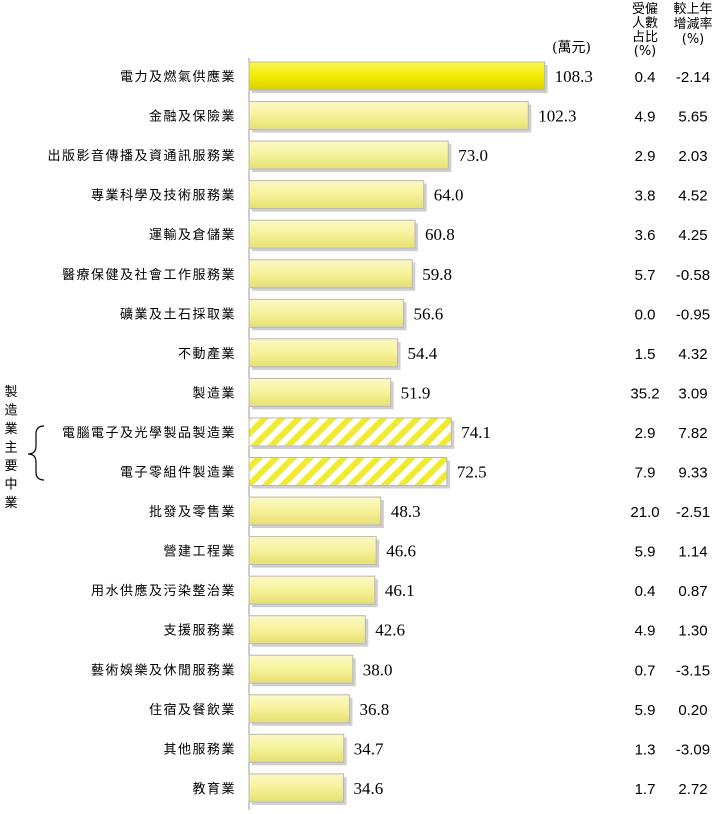 The image size is (719, 814). What do you see at coordinates (645, 670) in the screenshot?
I see `share-value: 0.7` at bounding box center [645, 670].